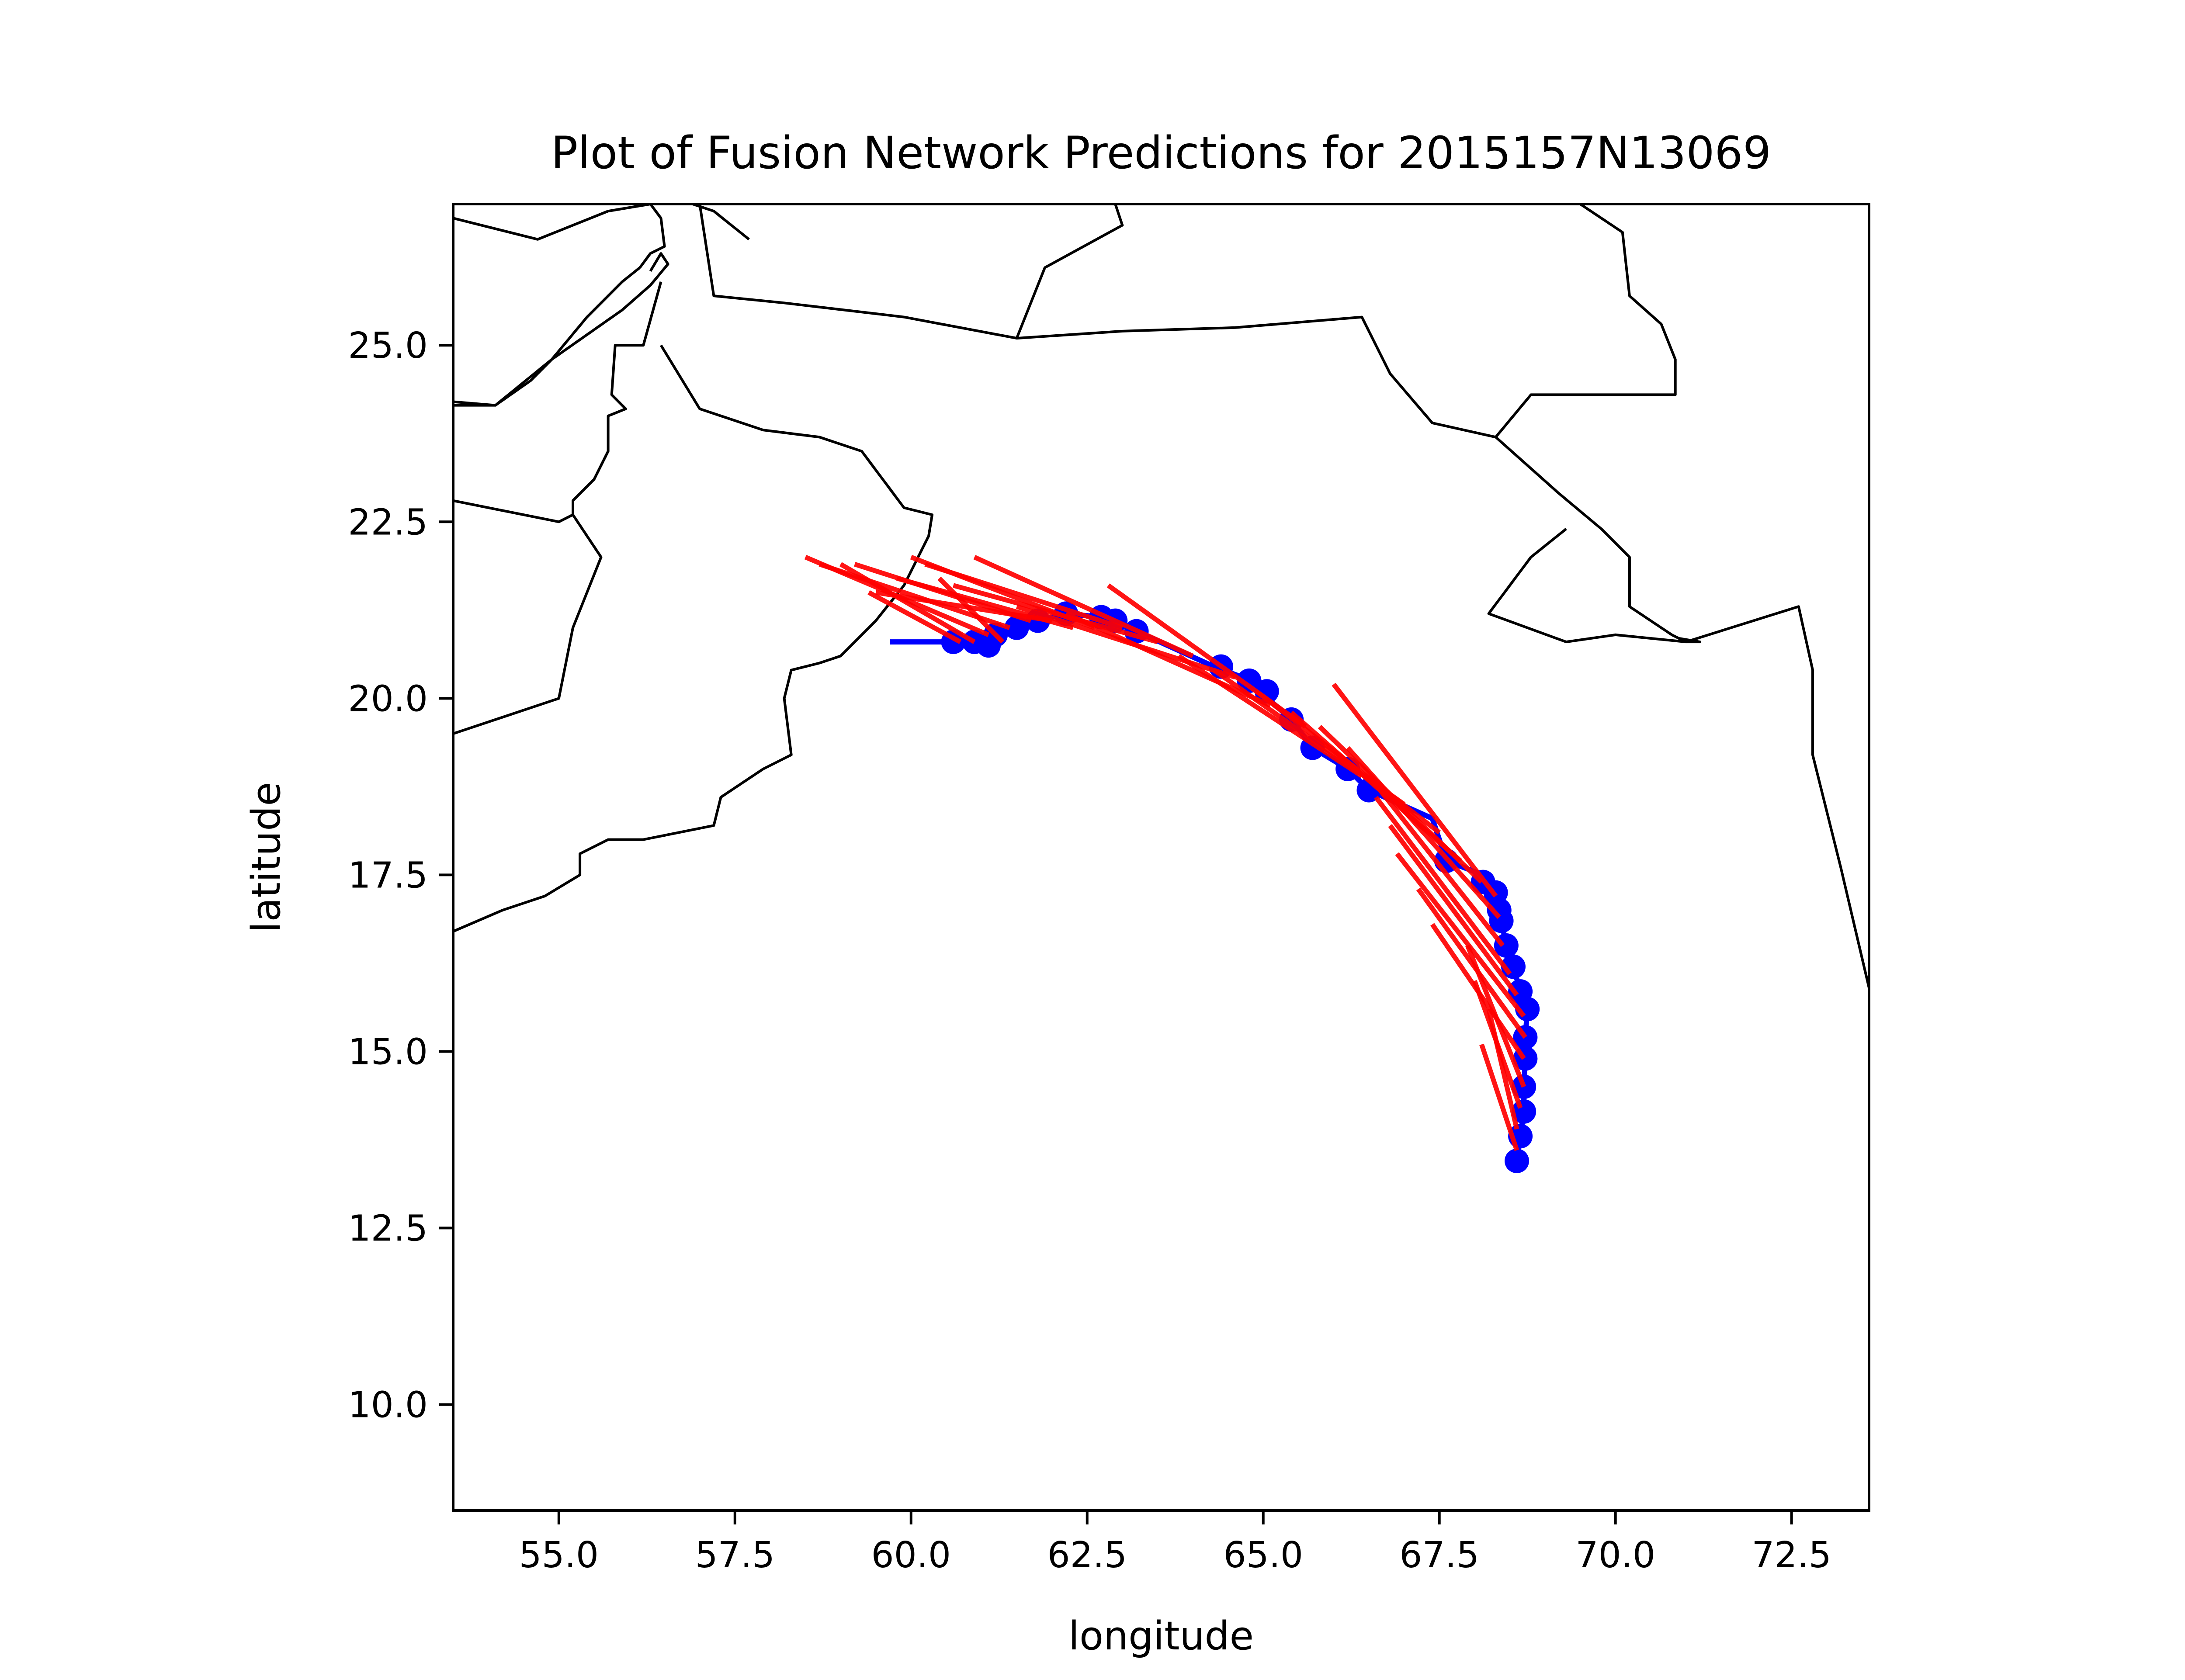 This screenshot has width=2185, height=1680. I want to click on y-axis-label: latitude, so click(266, 857).